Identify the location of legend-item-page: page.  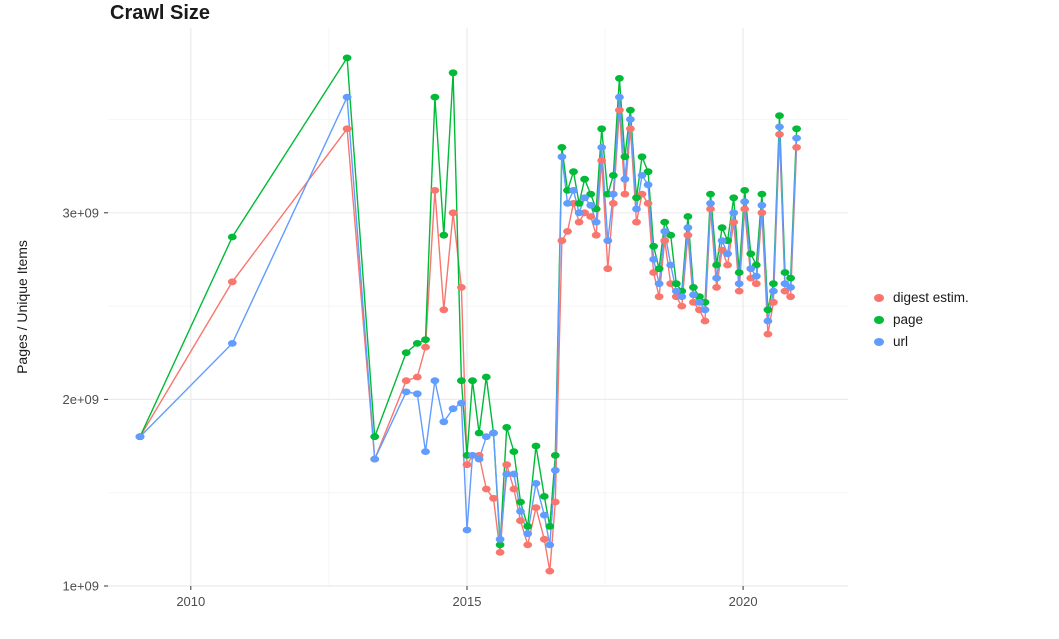
(921, 319).